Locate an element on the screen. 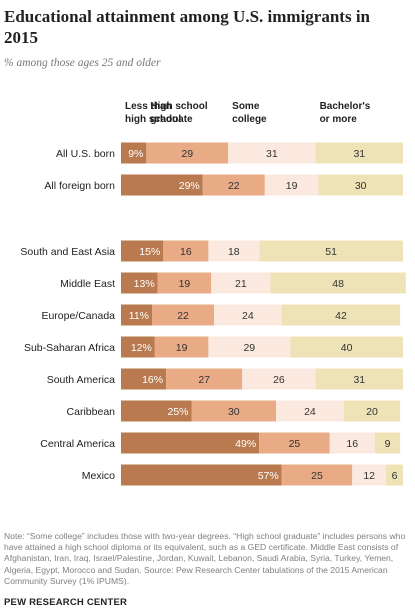 Image resolution: width=415 pixels, height=615 pixels. bar-value-label: 12 is located at coordinates (369, 476).